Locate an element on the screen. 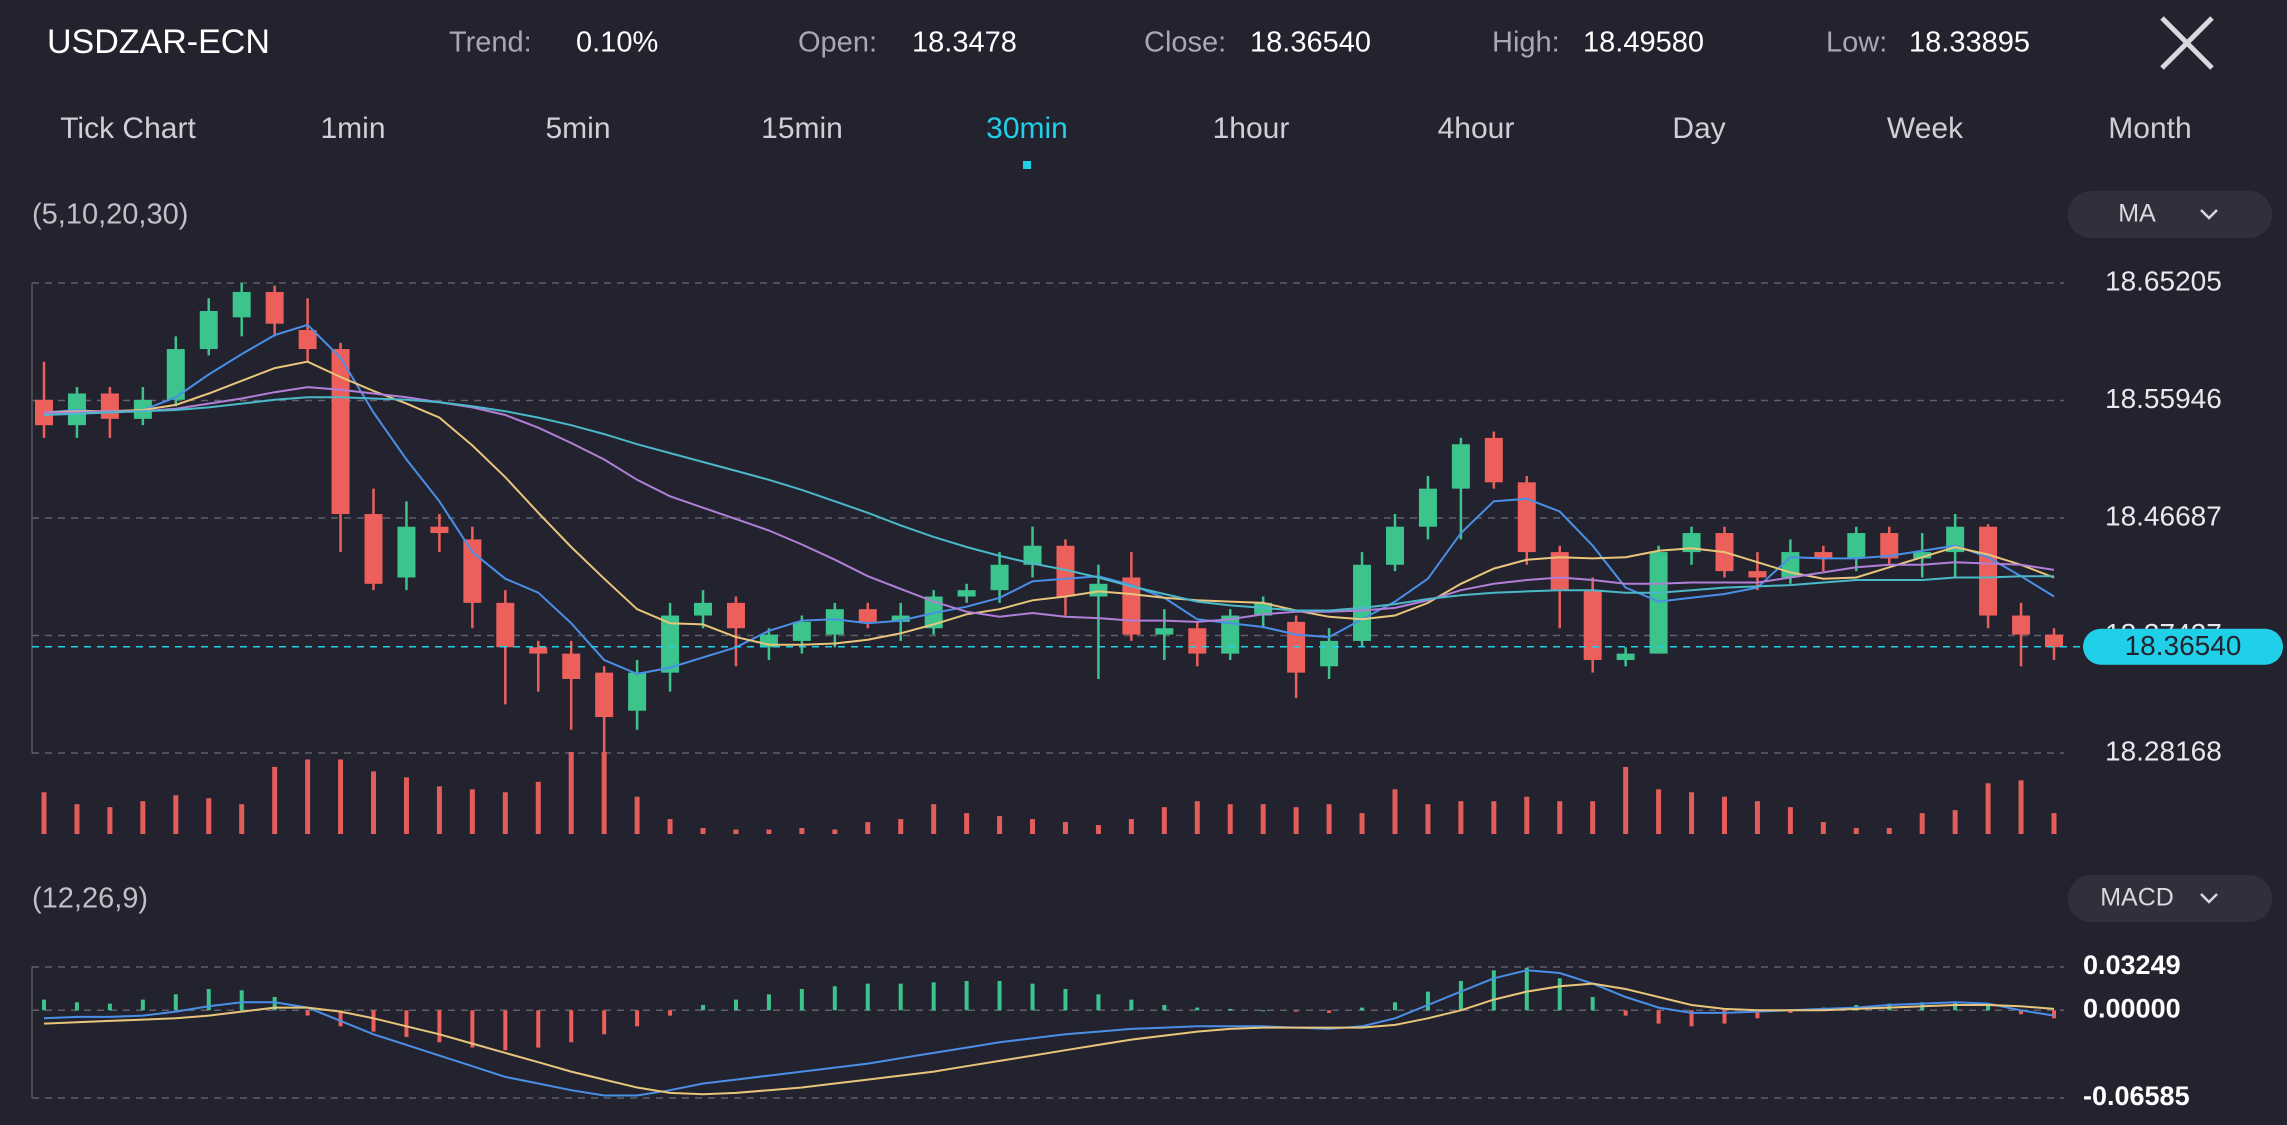 Image resolution: width=2287 pixels, height=1125 pixels. stat-label: Open: is located at coordinates (837, 43).